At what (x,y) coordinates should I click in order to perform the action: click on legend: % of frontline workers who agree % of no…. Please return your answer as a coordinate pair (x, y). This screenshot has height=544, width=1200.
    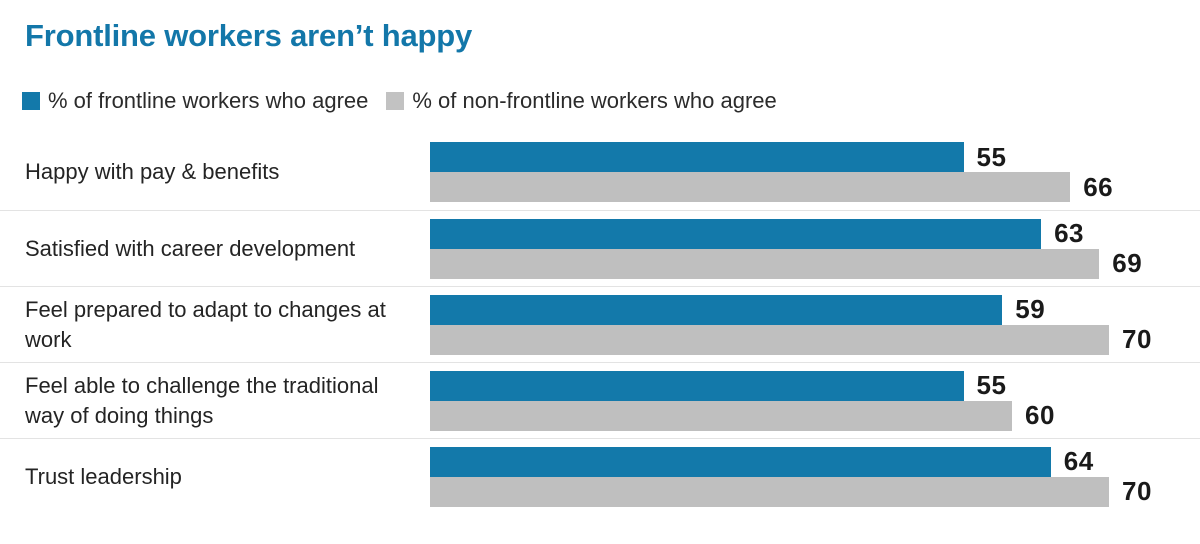
    Looking at the image, I should click on (611, 101).